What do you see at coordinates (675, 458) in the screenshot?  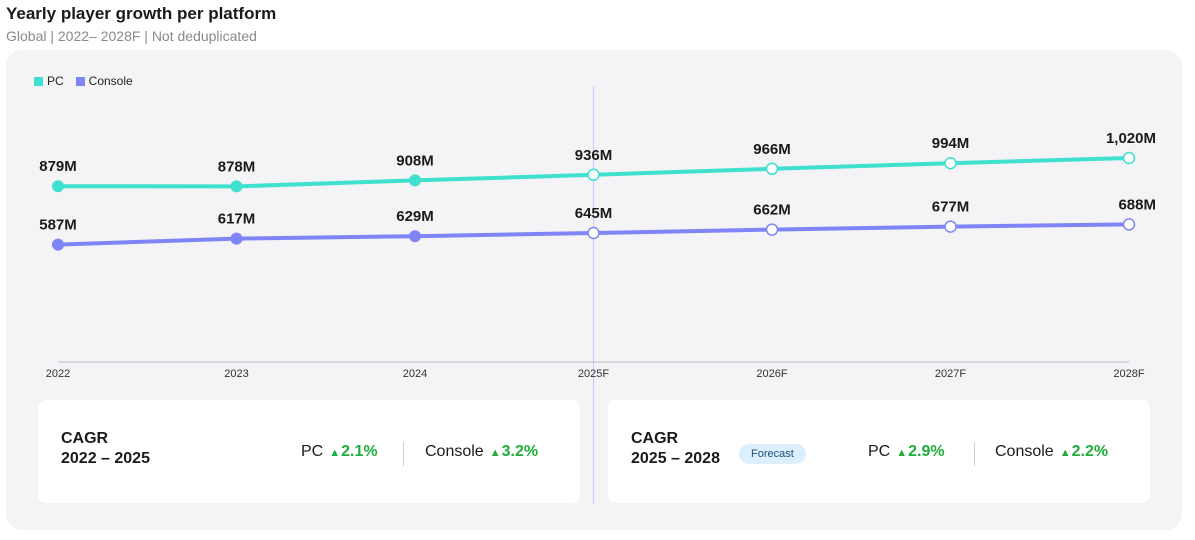 I see `cagr-range: 2025 – 2028` at bounding box center [675, 458].